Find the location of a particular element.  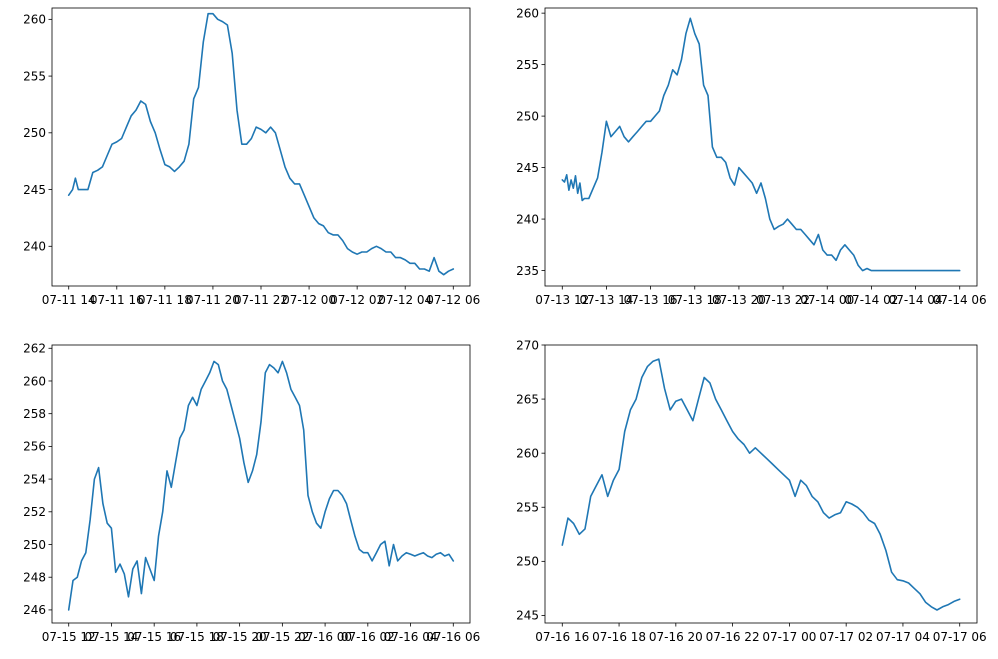

x-tick-label: 07-13 20 is located at coordinates (739, 300).